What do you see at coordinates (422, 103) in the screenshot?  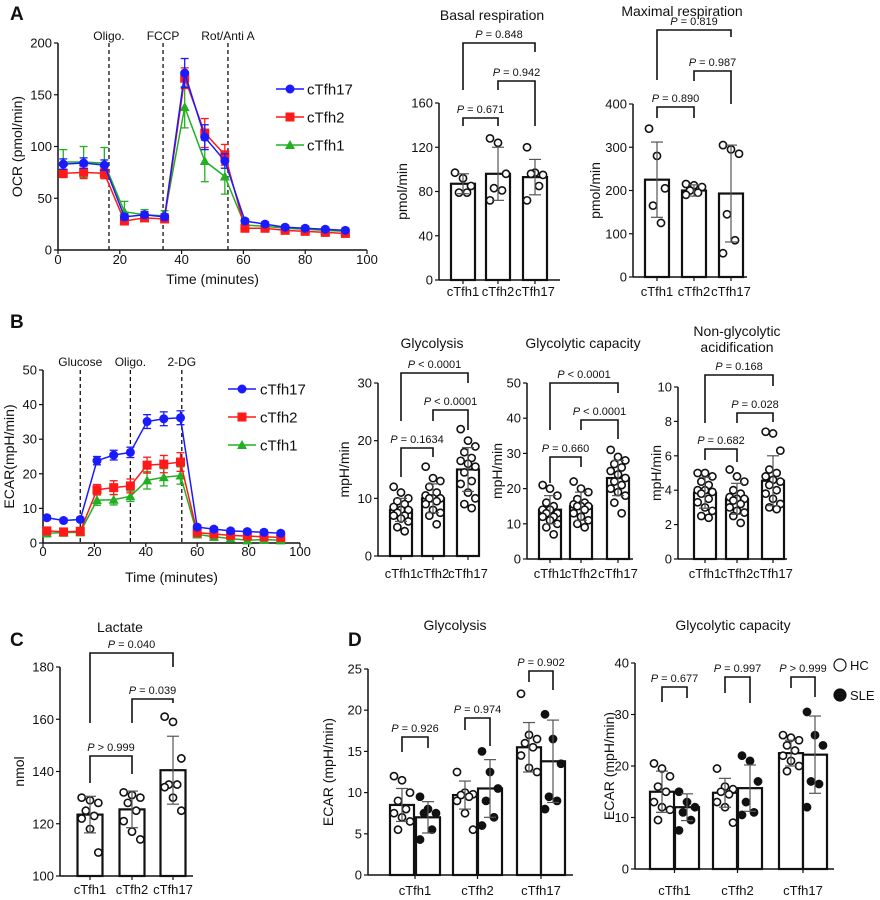 I see `y-tick-label: 160` at bounding box center [422, 103].